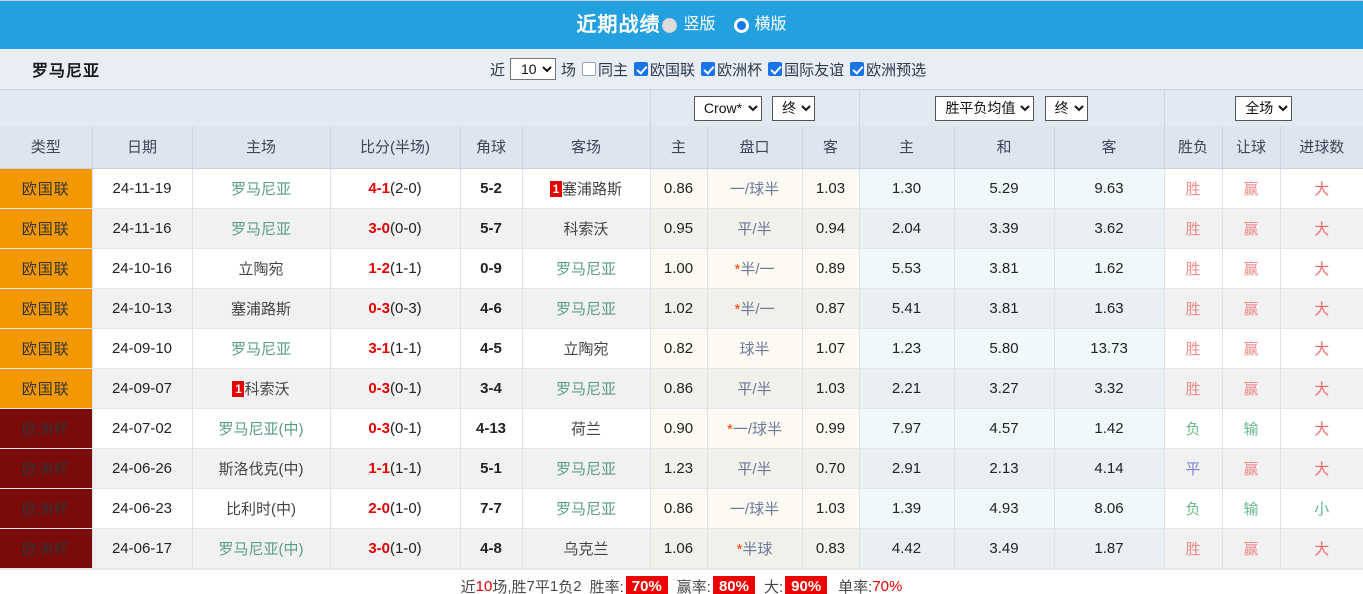  I want to click on cell-odds-draw: 3.81, so click(1004, 308).